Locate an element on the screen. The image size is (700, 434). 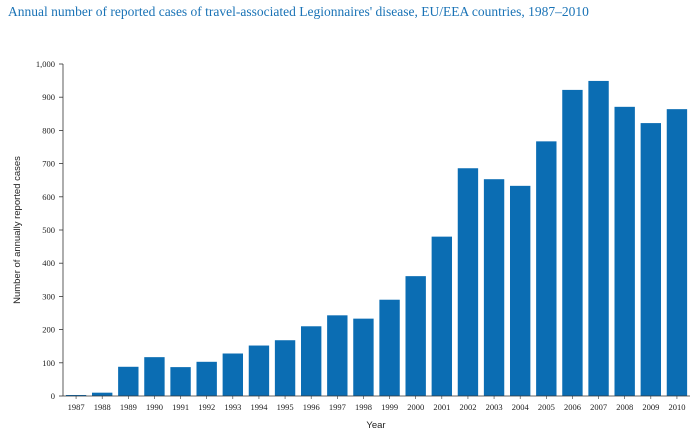
x-tick-label: 2002 is located at coordinates (467, 407).